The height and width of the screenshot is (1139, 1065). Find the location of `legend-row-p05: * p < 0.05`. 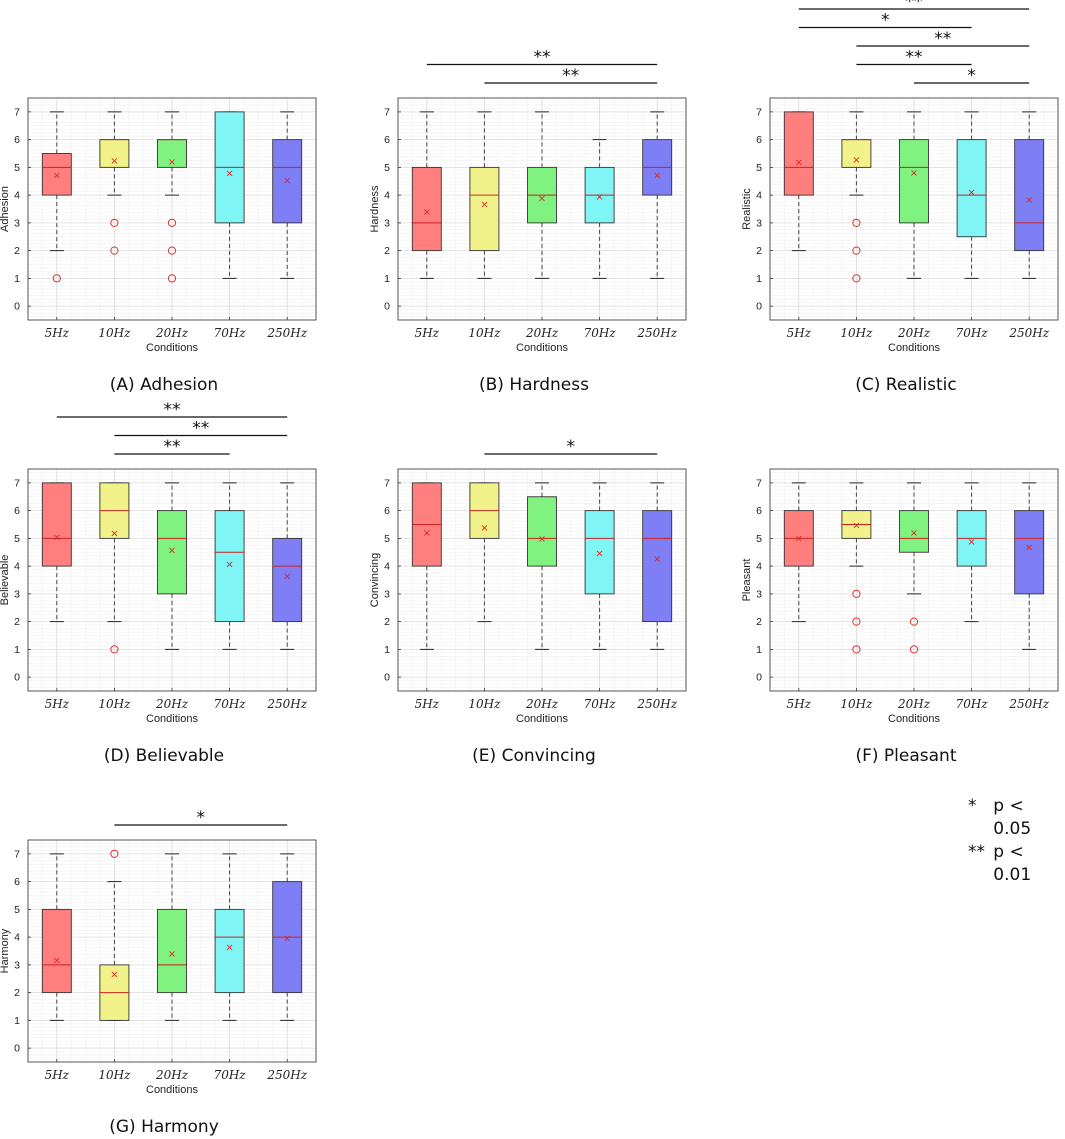

legend-row-p05: * p < 0.05 is located at coordinates (1016, 818).